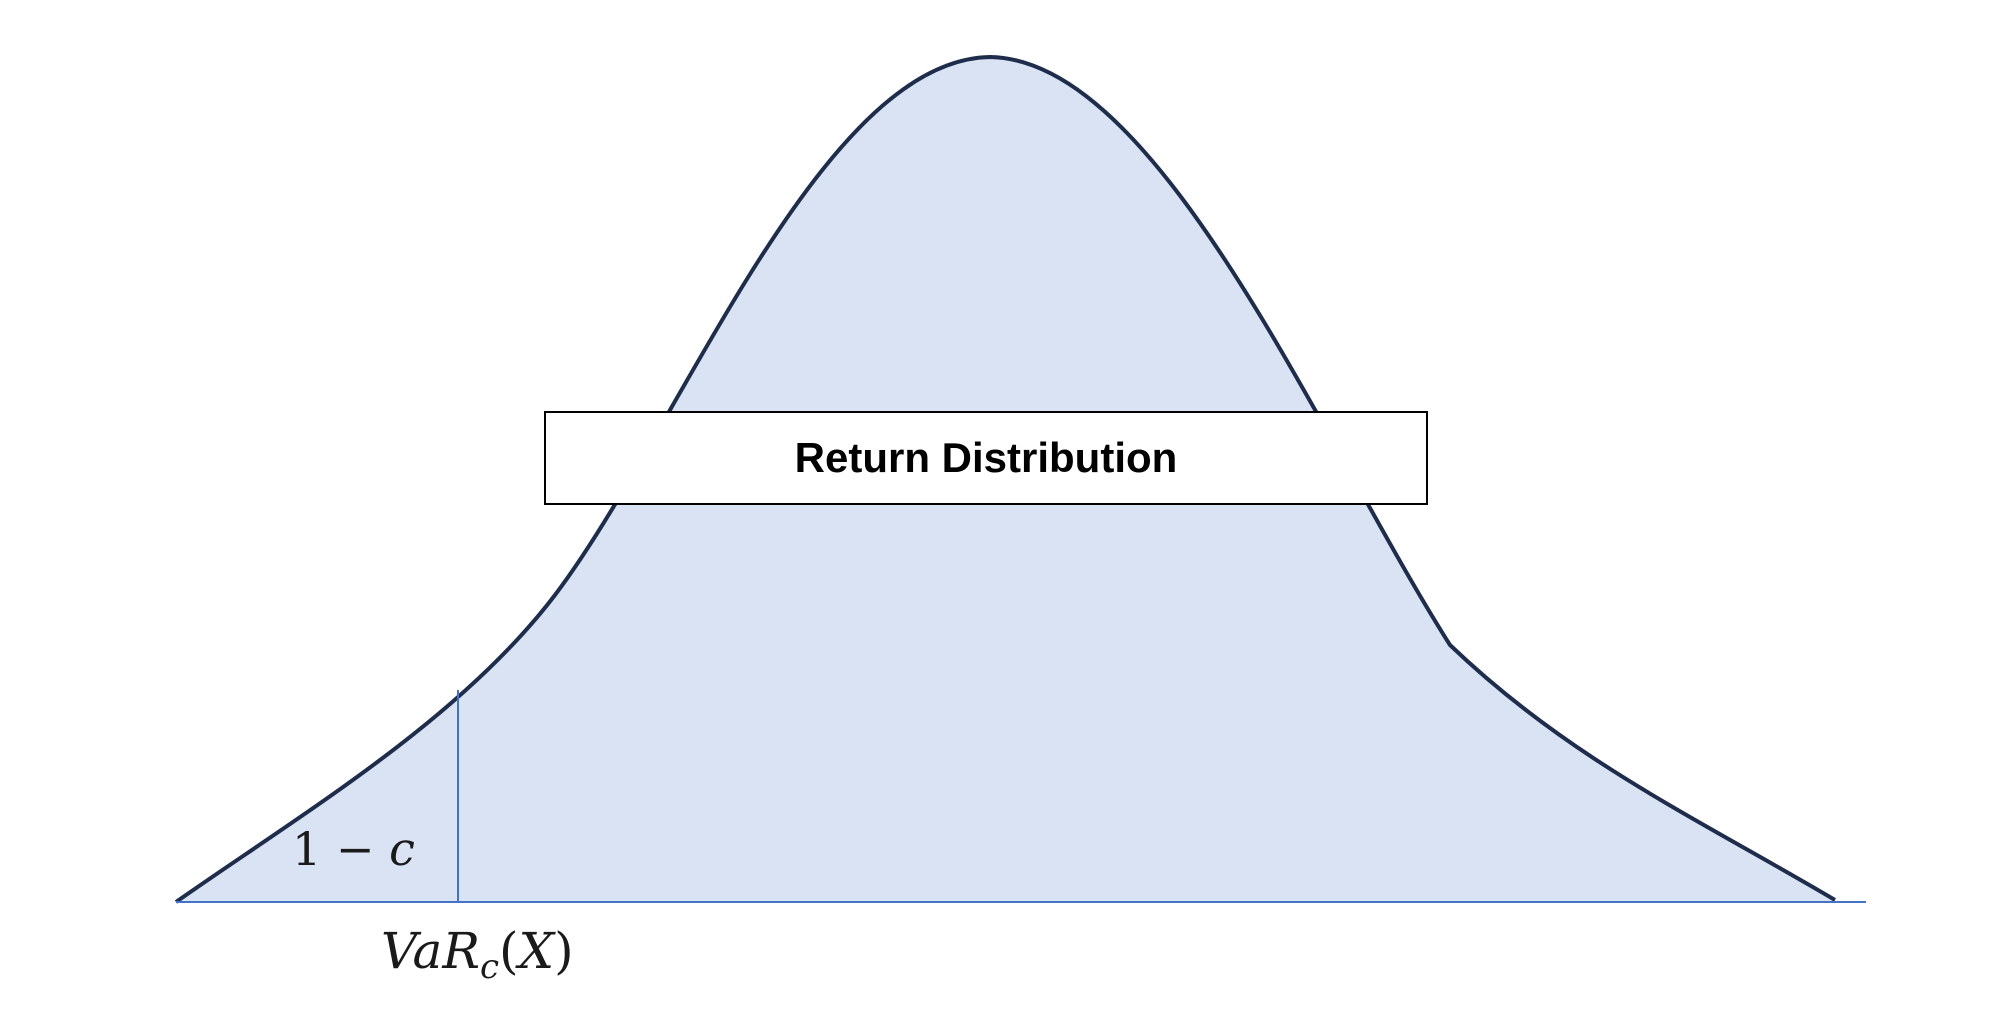 This screenshot has height=1025, width=1993. What do you see at coordinates (509, 951) in the screenshot?
I see `var-label-open-paren: (` at bounding box center [509, 951].